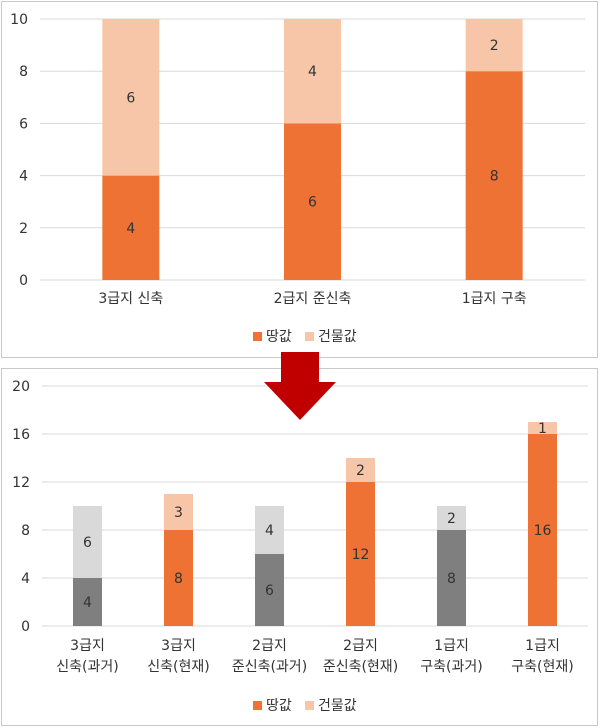  What do you see at coordinates (87, 667) in the screenshot?
I see `x-category-label: 신축(과거)` at bounding box center [87, 667].